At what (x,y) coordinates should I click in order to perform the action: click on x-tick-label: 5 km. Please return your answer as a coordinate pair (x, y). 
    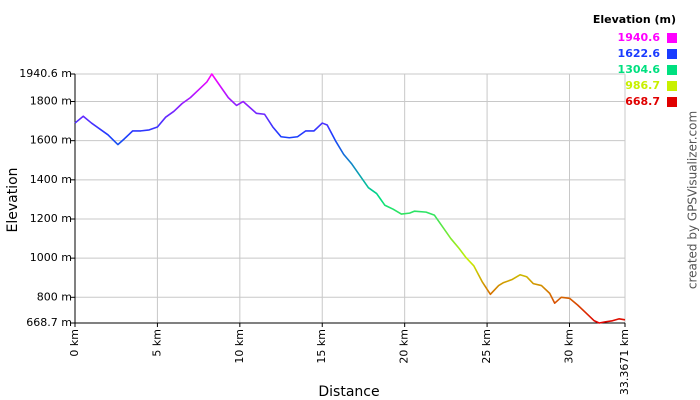
    Looking at the image, I should click on (156, 343).